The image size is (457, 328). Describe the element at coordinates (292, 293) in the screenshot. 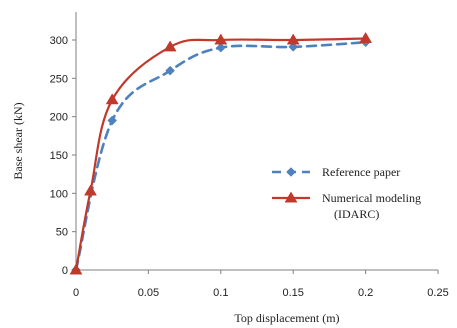

I see `x-tick-label: 0.15` at that location.